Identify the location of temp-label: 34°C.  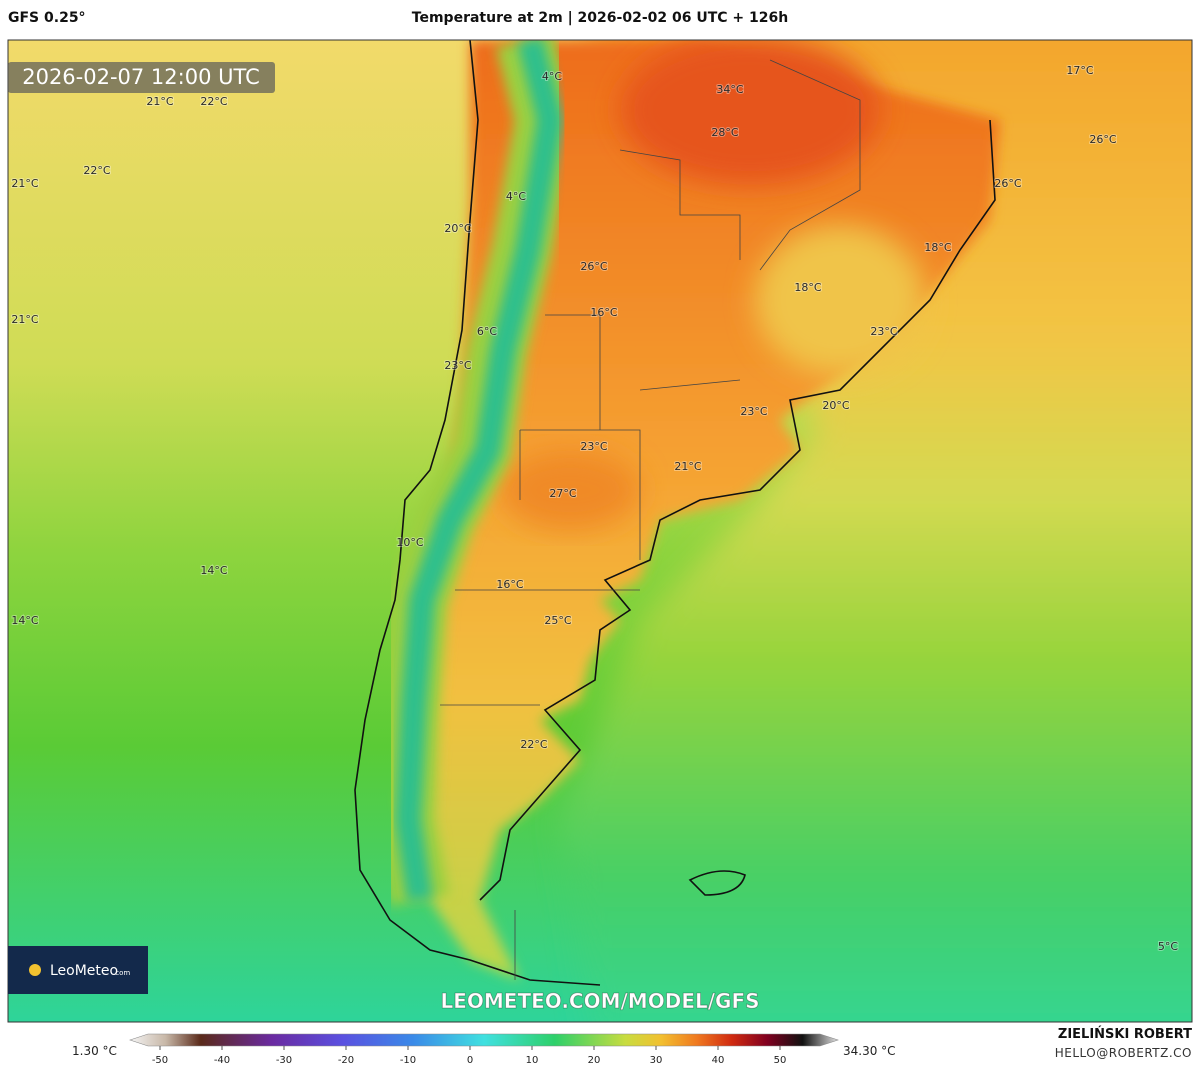
(729, 89).